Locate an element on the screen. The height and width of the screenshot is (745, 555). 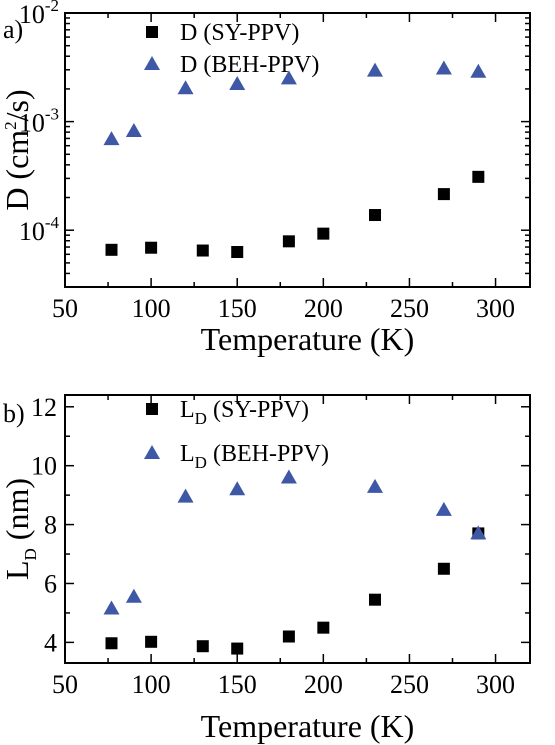
y-tick-label: 12 is located at coordinates (44, 407).